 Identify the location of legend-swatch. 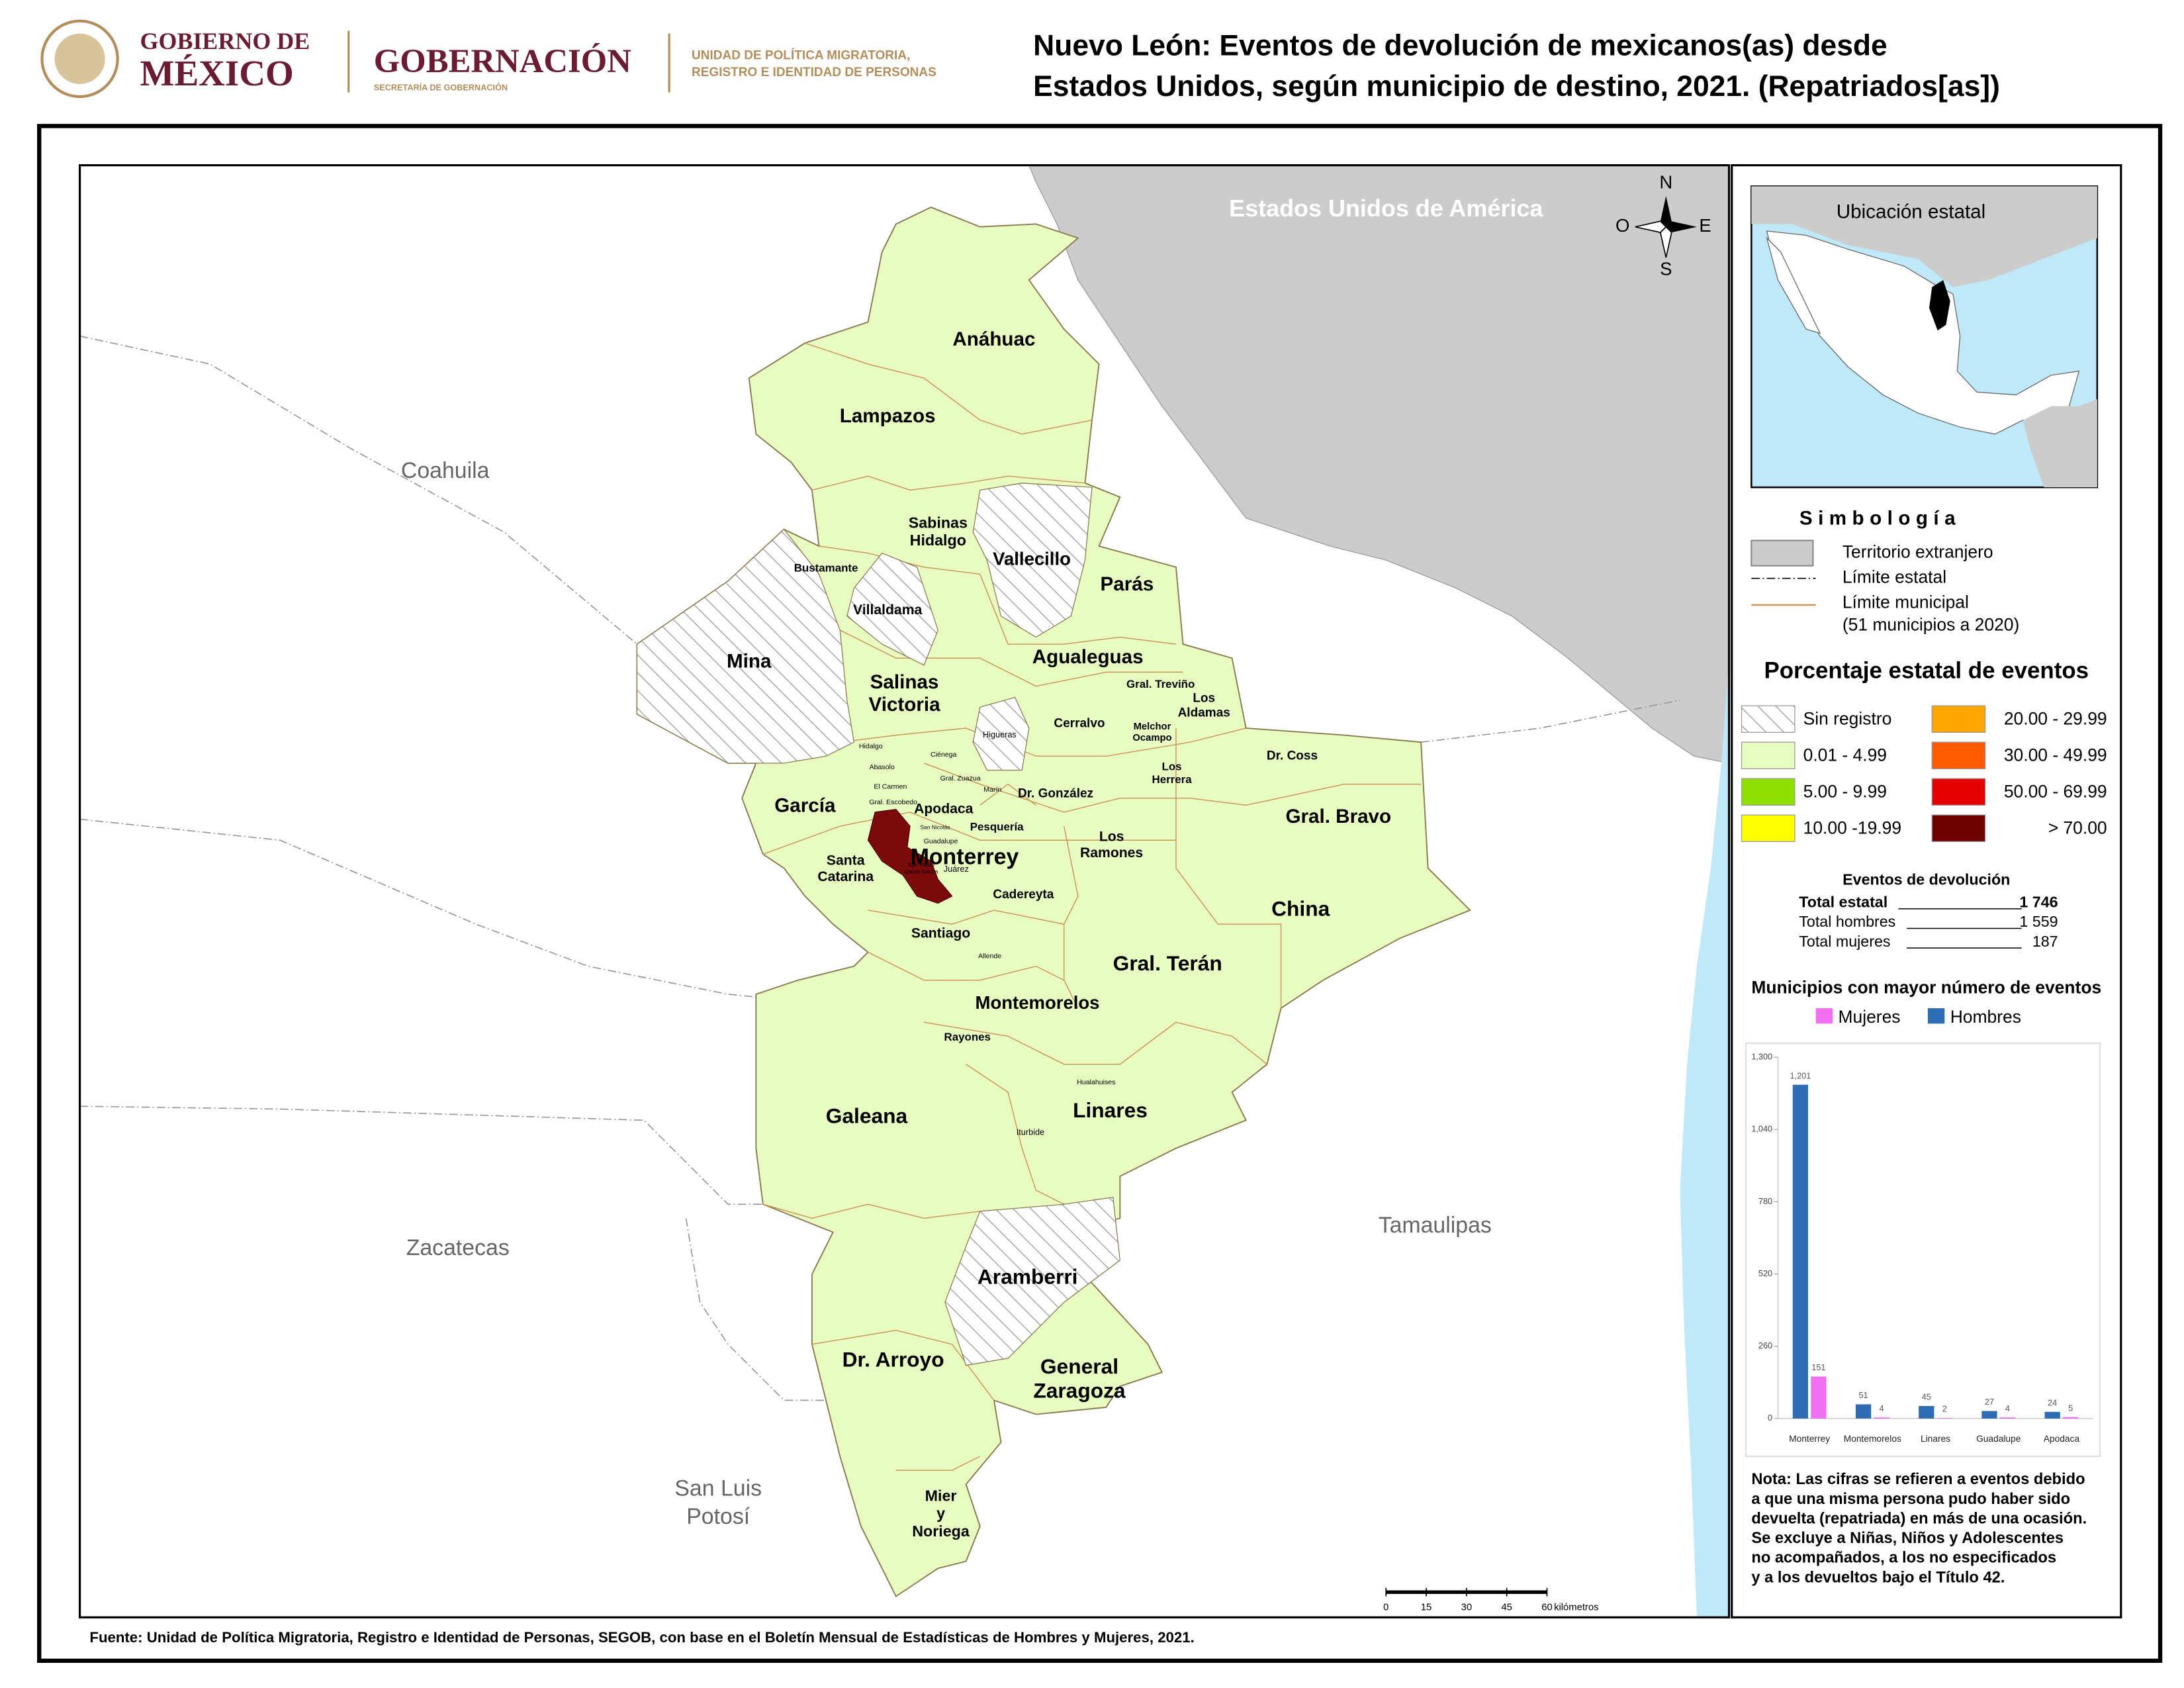
(1936, 1016).